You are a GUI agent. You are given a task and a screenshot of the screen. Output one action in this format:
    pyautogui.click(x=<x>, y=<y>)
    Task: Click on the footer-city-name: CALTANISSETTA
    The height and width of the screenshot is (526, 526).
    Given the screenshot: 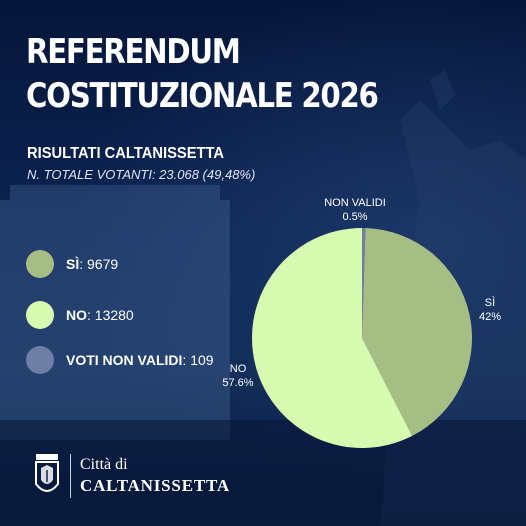 What is the action you would take?
    pyautogui.click(x=155, y=485)
    